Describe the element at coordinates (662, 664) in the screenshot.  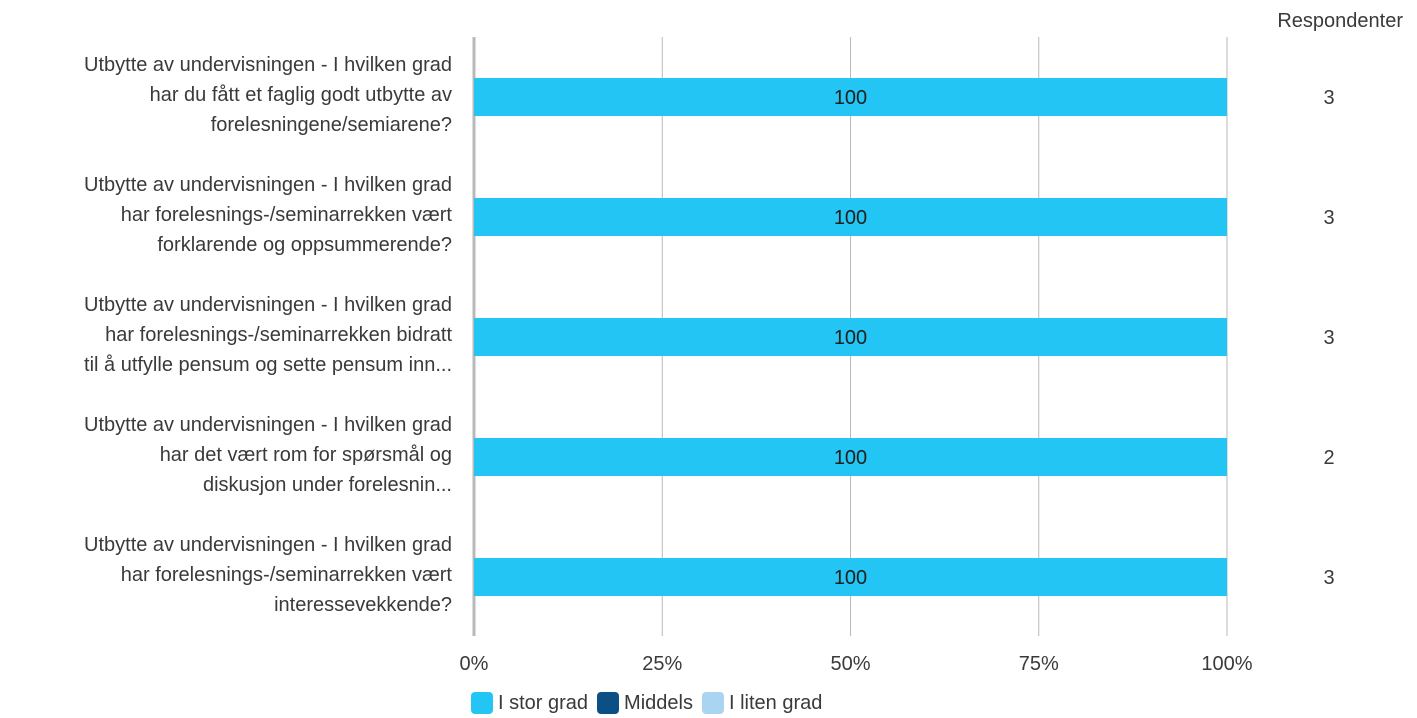
I see `x-tick-label: 25%` at that location.